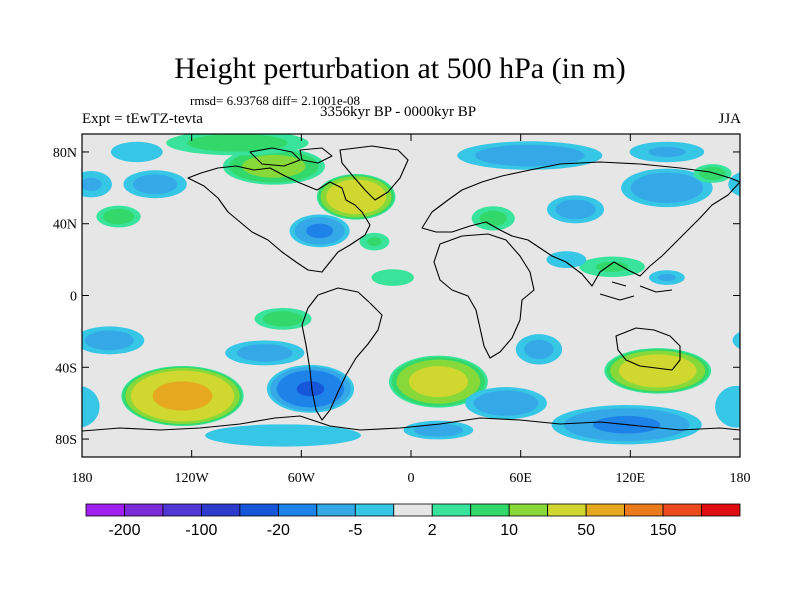 The height and width of the screenshot is (600, 800). Describe the element at coordinates (580, 224) in the screenshot. I see `coastline-europe-asia` at that location.